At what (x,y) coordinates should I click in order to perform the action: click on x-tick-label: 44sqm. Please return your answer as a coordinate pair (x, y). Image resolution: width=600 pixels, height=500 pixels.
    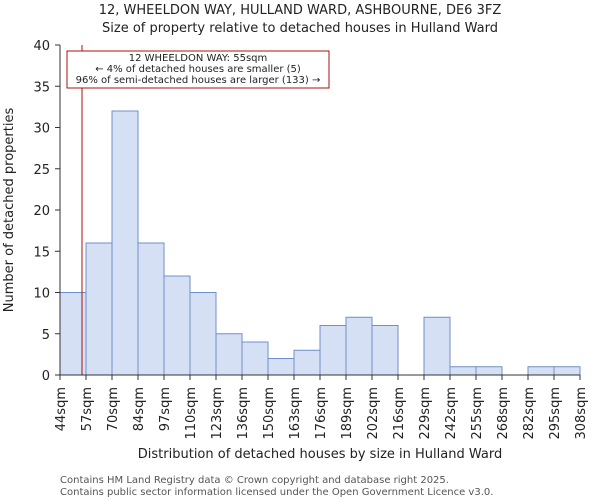
    Looking at the image, I should click on (61, 409).